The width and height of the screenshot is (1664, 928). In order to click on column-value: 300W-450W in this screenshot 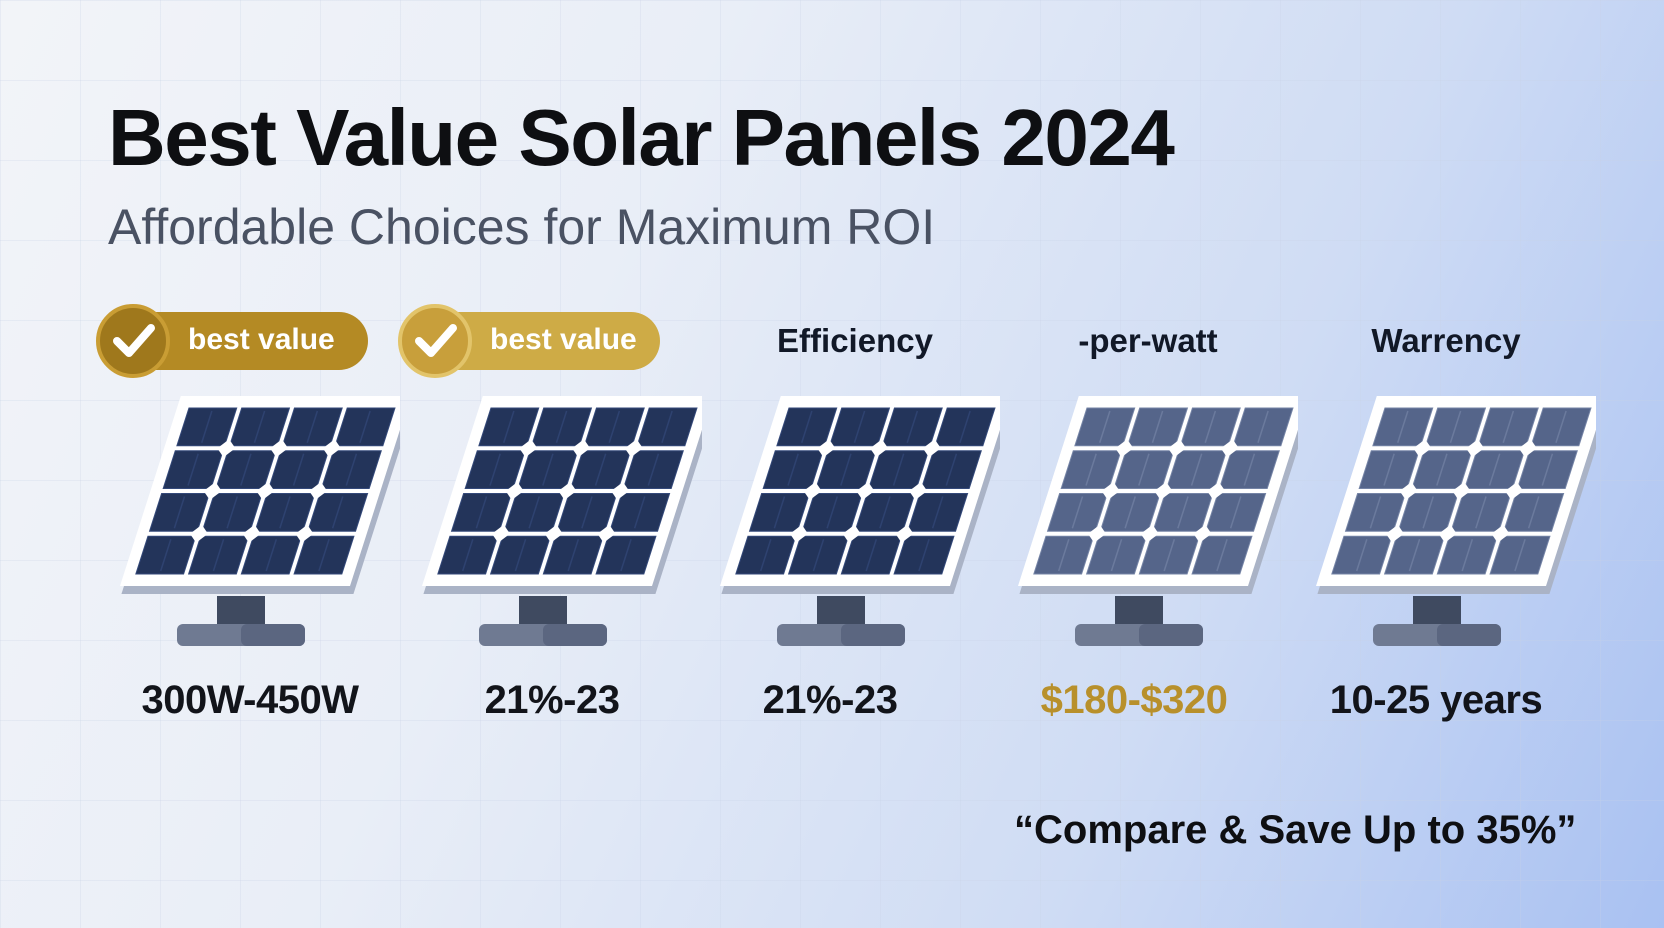, I will do `click(250, 700)`.